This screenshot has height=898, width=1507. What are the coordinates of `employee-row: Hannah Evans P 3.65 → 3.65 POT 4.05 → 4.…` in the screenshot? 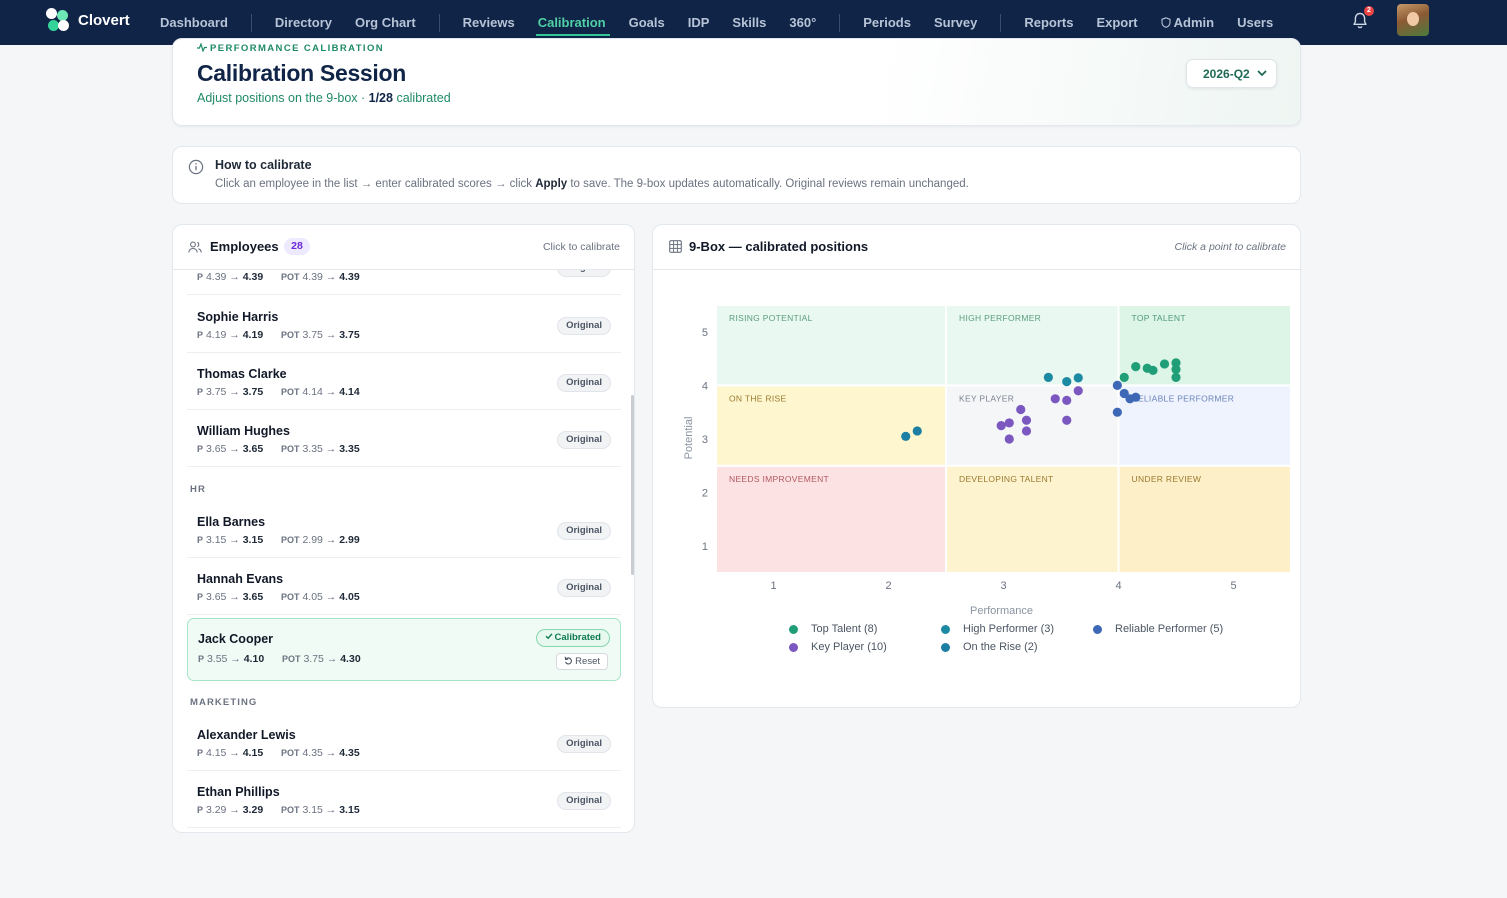 It's located at (404, 586).